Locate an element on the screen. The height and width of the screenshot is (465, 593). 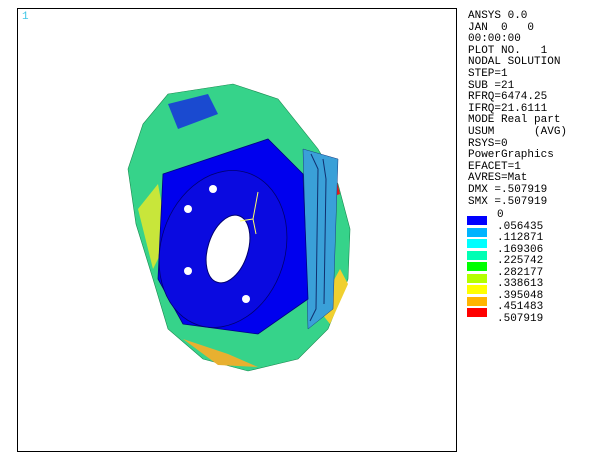
info-line: USUM (AVG) is located at coordinates (518, 131).